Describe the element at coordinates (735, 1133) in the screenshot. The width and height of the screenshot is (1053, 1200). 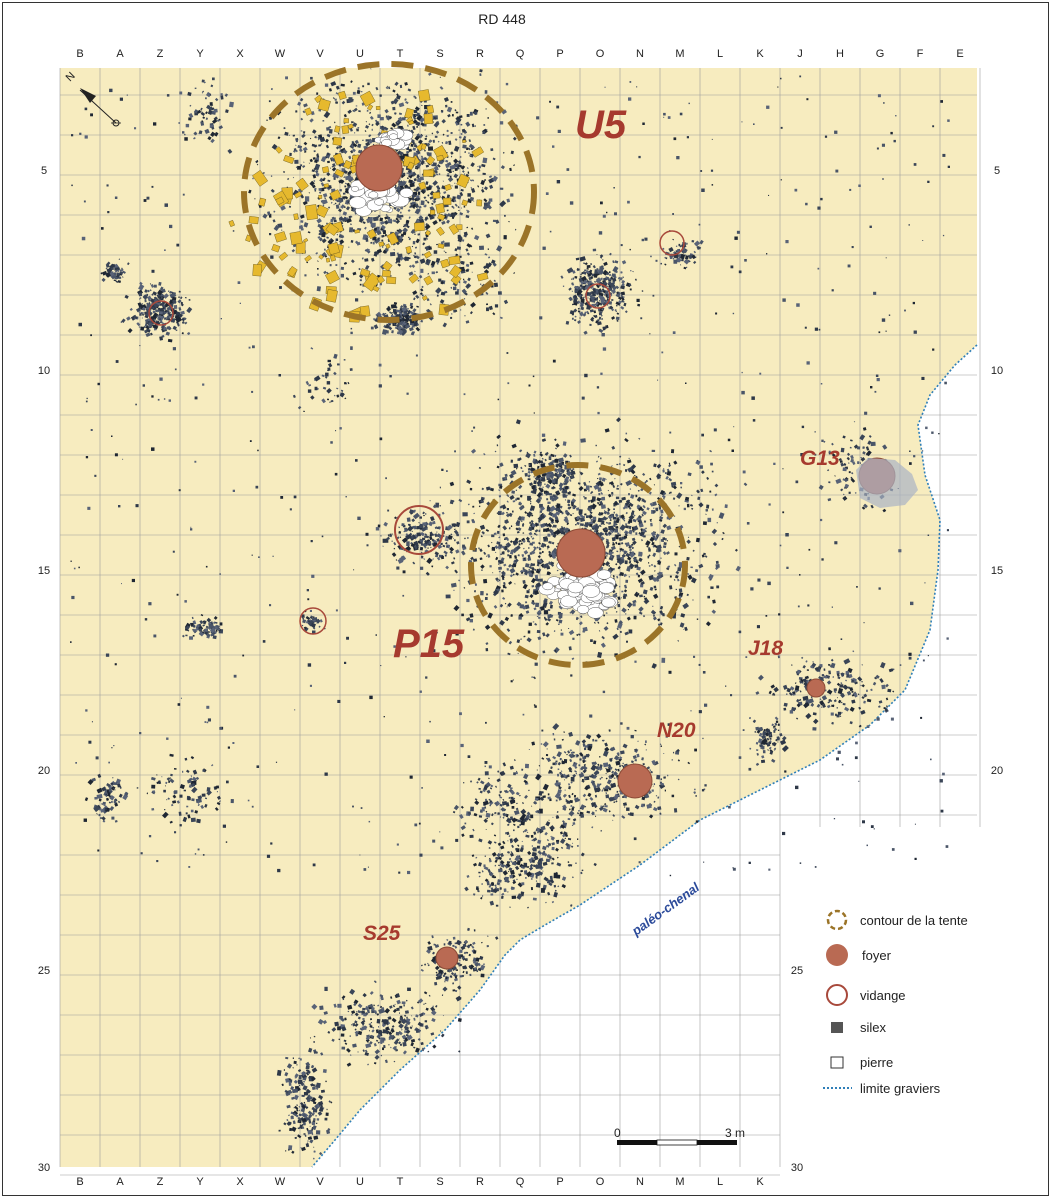
I see `scale-end: 3 m` at that location.